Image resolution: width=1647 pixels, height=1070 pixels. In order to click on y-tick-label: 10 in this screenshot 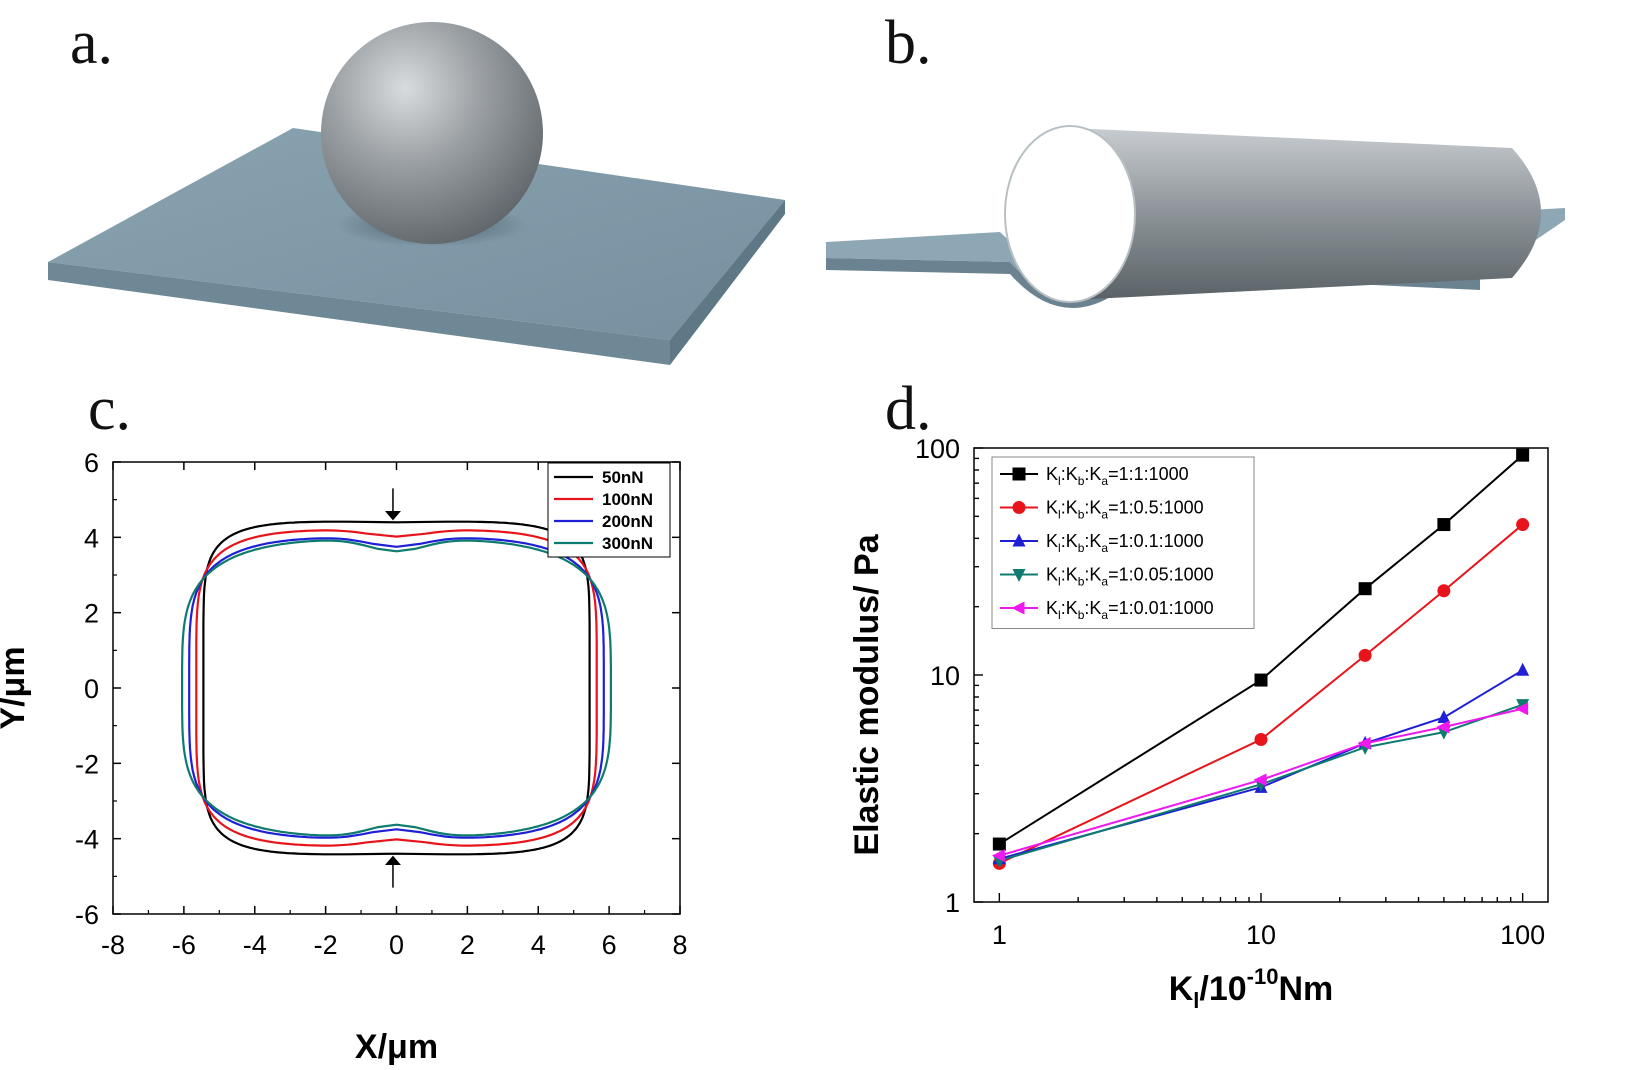, I will do `click(945, 676)`.